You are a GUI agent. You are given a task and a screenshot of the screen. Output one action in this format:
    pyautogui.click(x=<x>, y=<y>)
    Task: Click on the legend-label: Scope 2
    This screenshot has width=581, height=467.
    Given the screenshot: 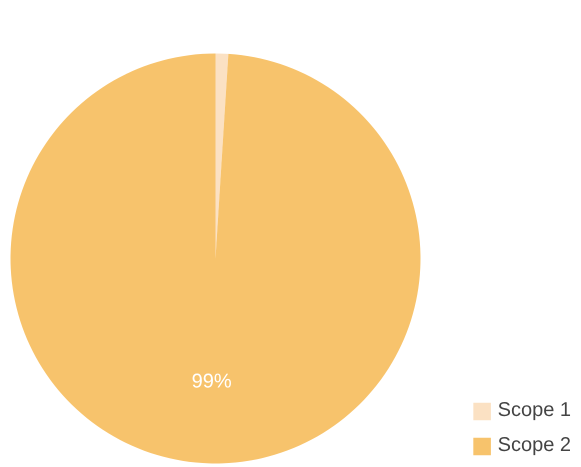 What is the action you would take?
    pyautogui.click(x=534, y=445)
    